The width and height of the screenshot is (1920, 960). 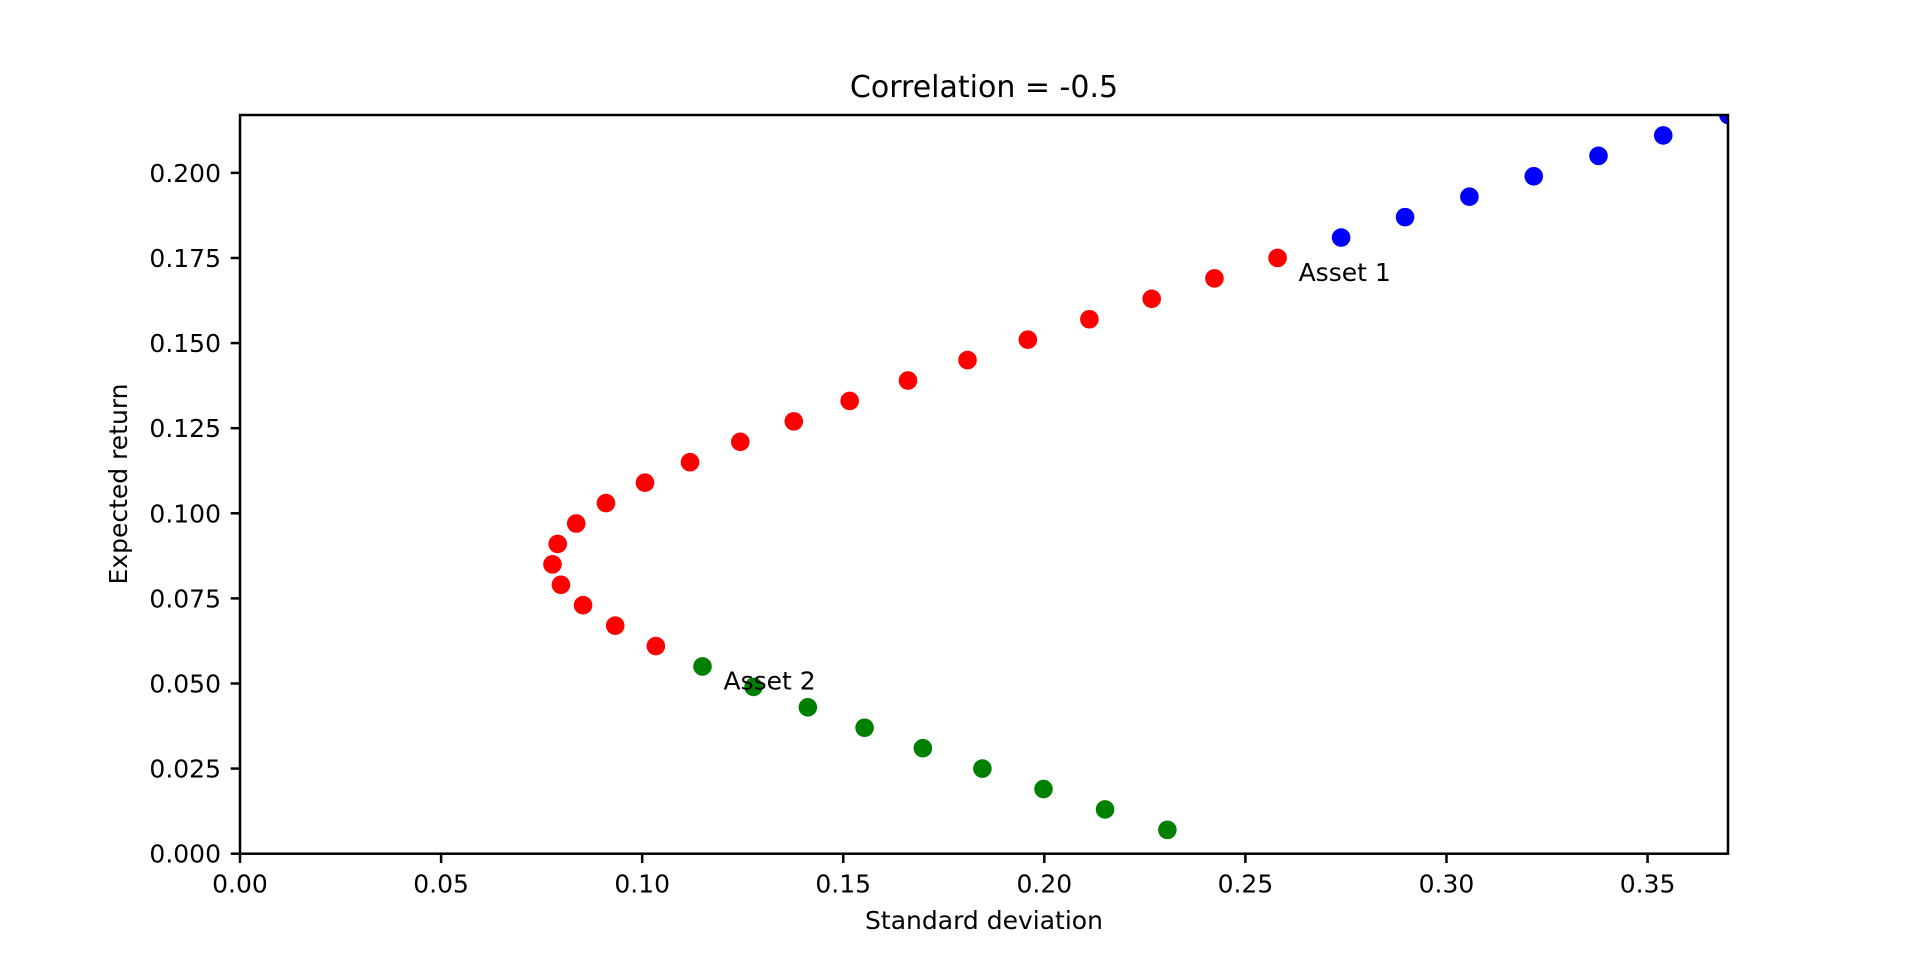 I want to click on y-tick-label: 0.000, so click(x=185, y=854).